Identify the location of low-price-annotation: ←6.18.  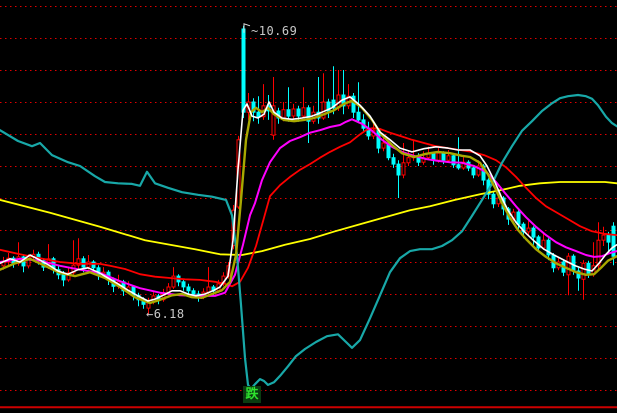
(165, 314).